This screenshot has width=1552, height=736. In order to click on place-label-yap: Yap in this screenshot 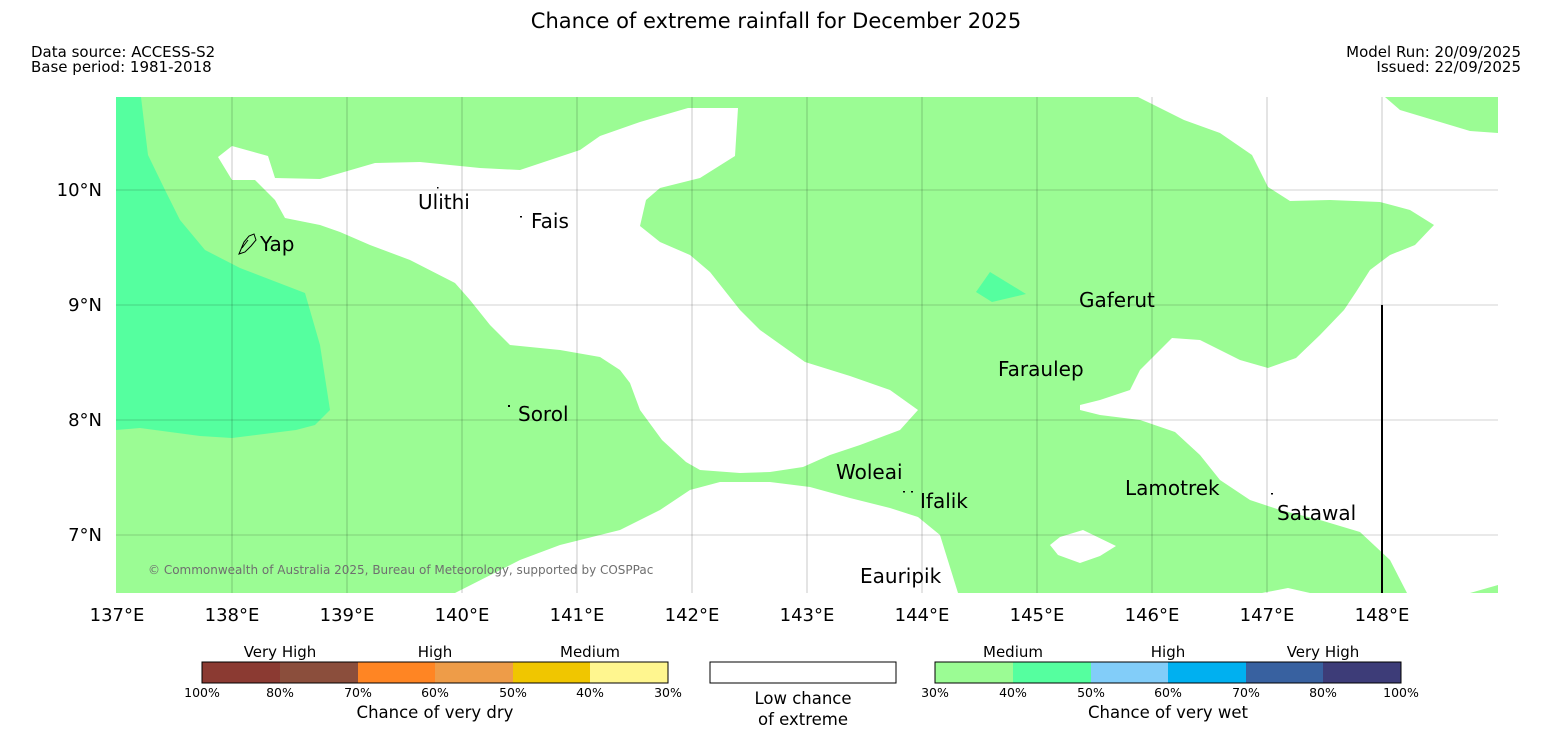, I will do `click(276, 244)`.